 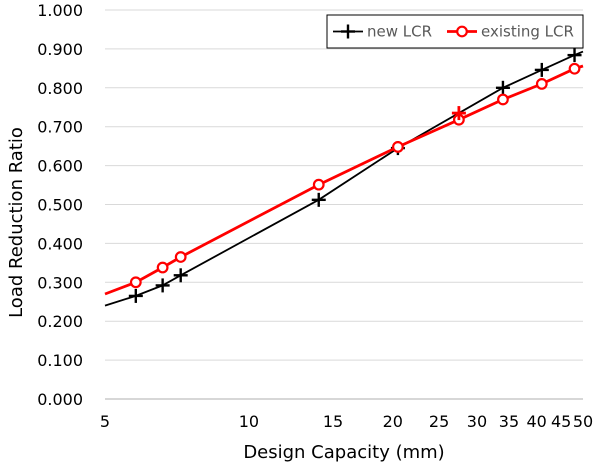 What do you see at coordinates (60, 399) in the screenshot?
I see `y-tick-label: 0.000` at bounding box center [60, 399].